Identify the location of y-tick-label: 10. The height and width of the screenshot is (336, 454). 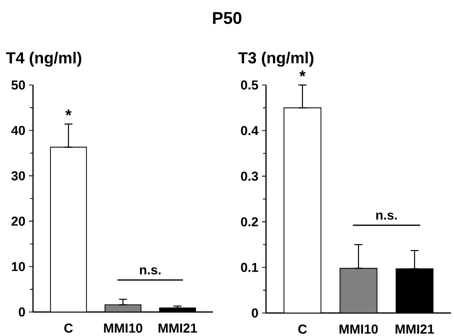
(18, 267).